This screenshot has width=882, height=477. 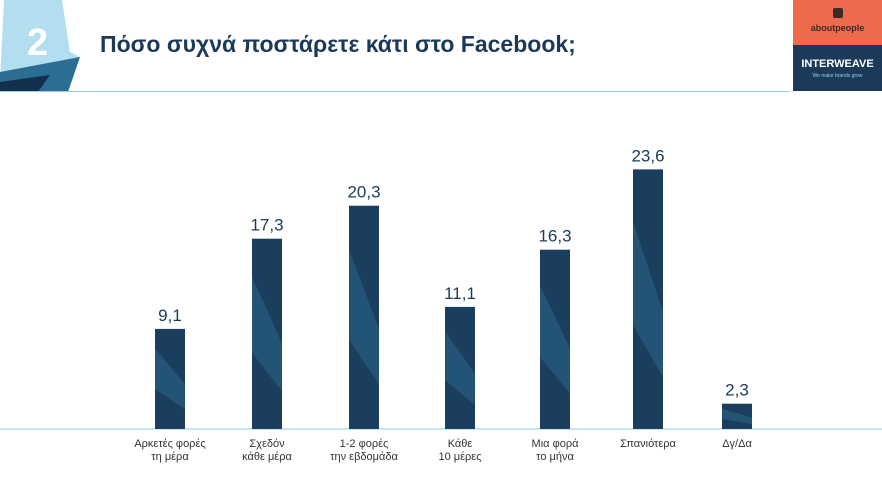 I want to click on category-label-line: Μια φορά, so click(x=555, y=444).